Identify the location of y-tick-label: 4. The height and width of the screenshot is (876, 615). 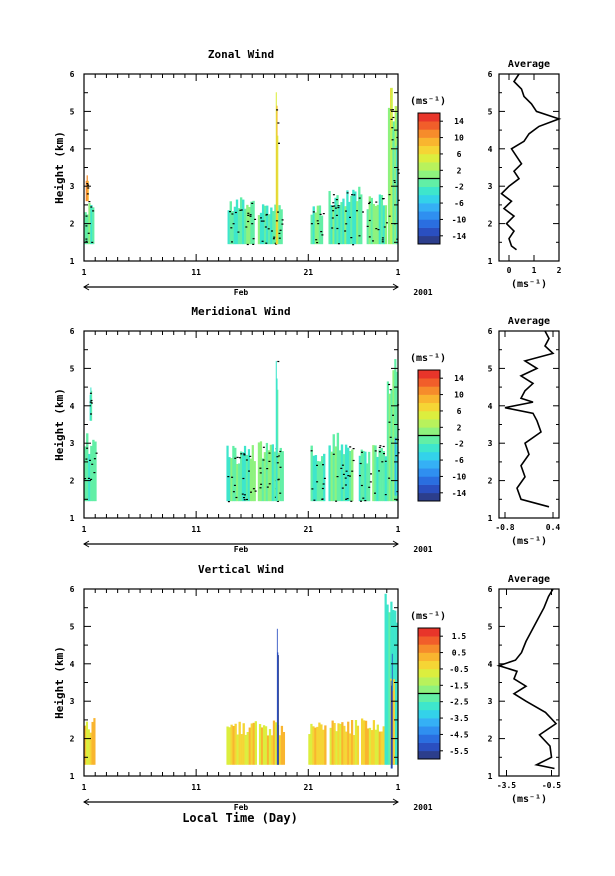
(72, 149).